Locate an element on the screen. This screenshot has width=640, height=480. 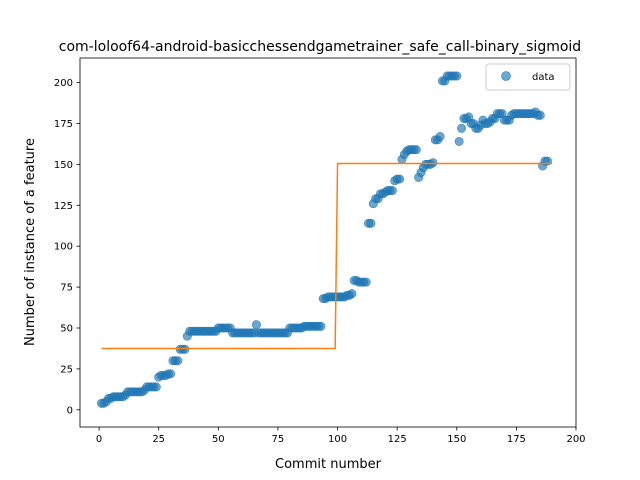
x-tick-label: 0 is located at coordinates (99, 439).